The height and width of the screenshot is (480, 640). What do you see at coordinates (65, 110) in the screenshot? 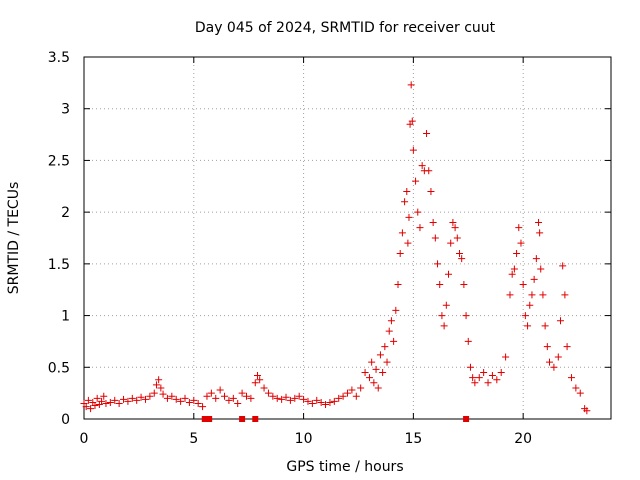
I see `y-tick-label: 3` at bounding box center [65, 110].